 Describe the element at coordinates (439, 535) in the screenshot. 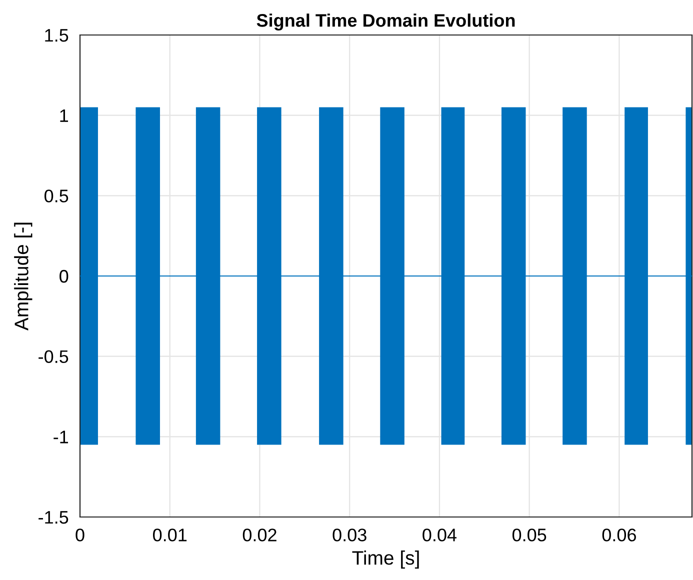

I see `x-tick-label: 0.04` at that location.